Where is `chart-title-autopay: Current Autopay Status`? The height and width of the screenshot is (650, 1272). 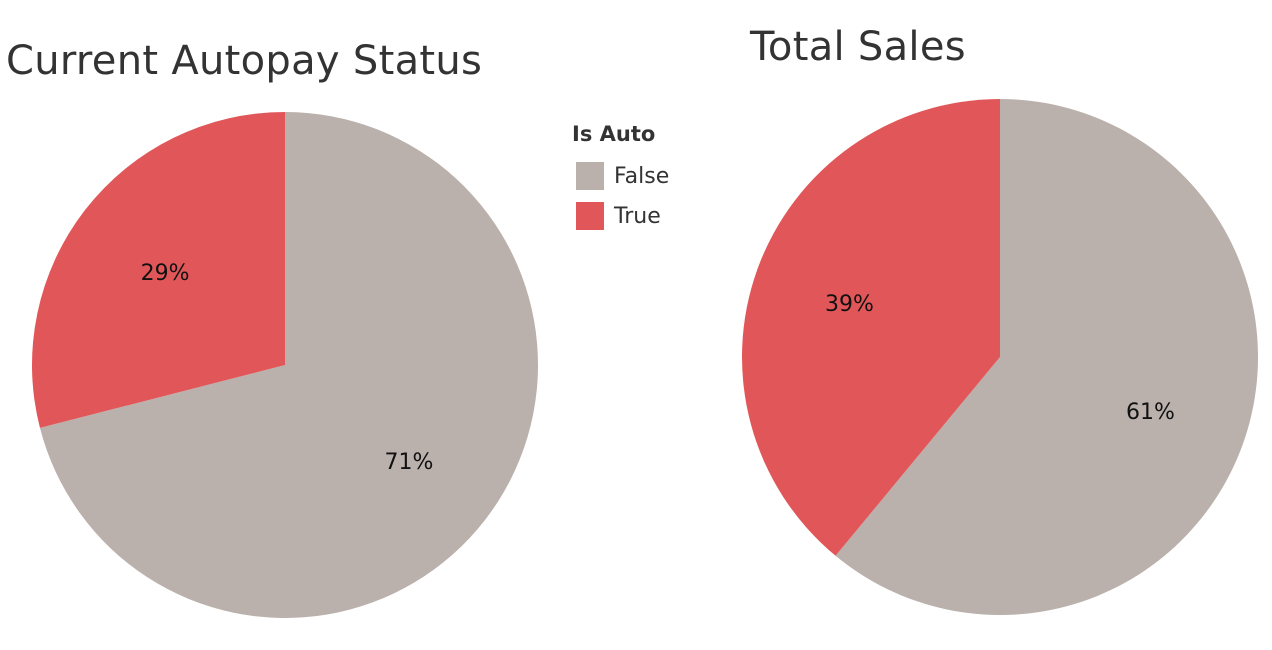
chart-title-autopay: Current Autopay Status is located at coordinates (244, 61).